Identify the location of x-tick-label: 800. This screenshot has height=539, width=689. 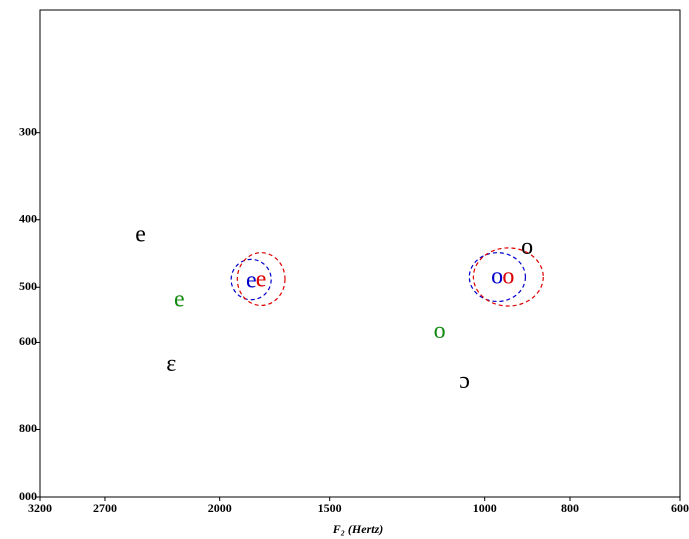
(570, 508).